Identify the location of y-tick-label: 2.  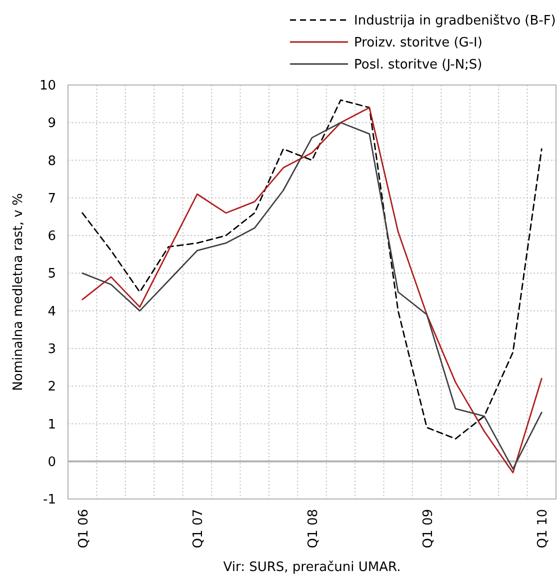
(52, 387).